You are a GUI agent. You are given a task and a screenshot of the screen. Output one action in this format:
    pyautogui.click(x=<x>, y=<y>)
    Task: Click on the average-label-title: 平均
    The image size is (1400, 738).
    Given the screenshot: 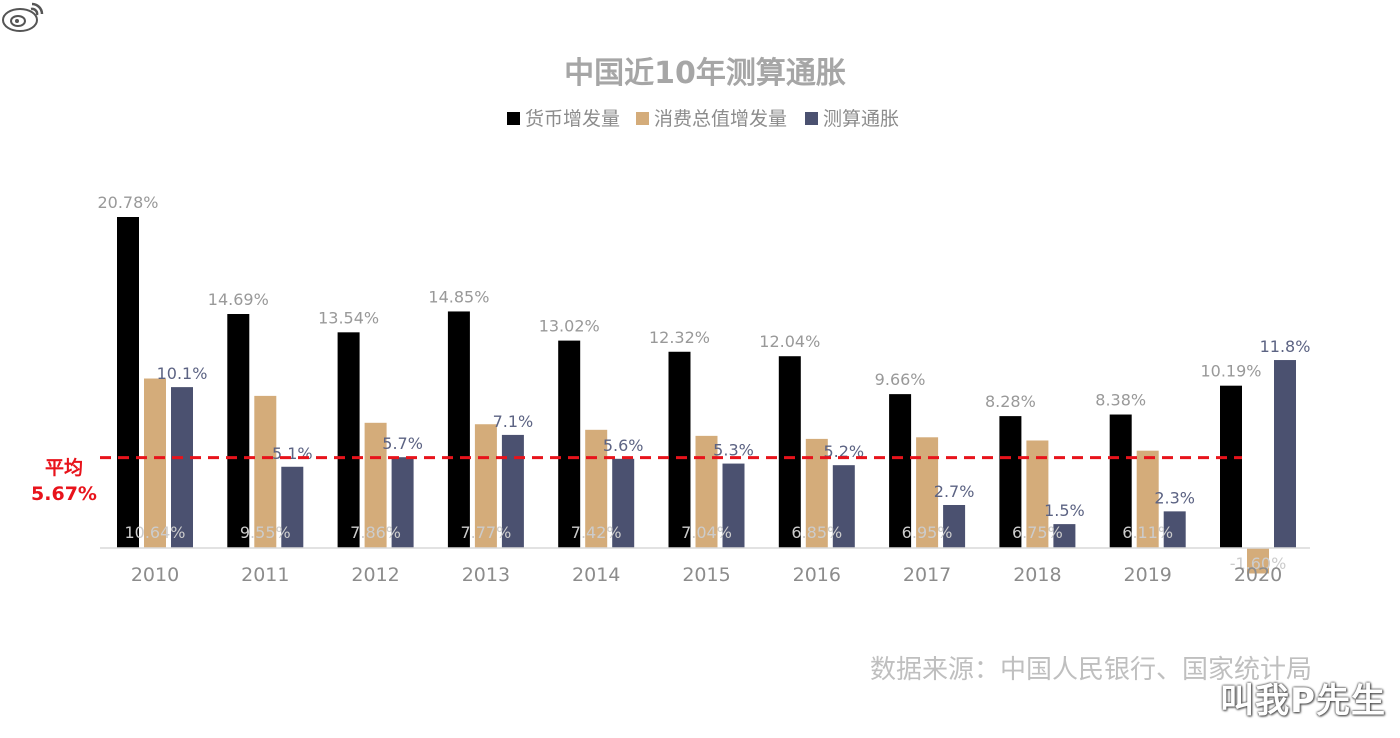 What is the action you would take?
    pyautogui.click(x=64, y=467)
    